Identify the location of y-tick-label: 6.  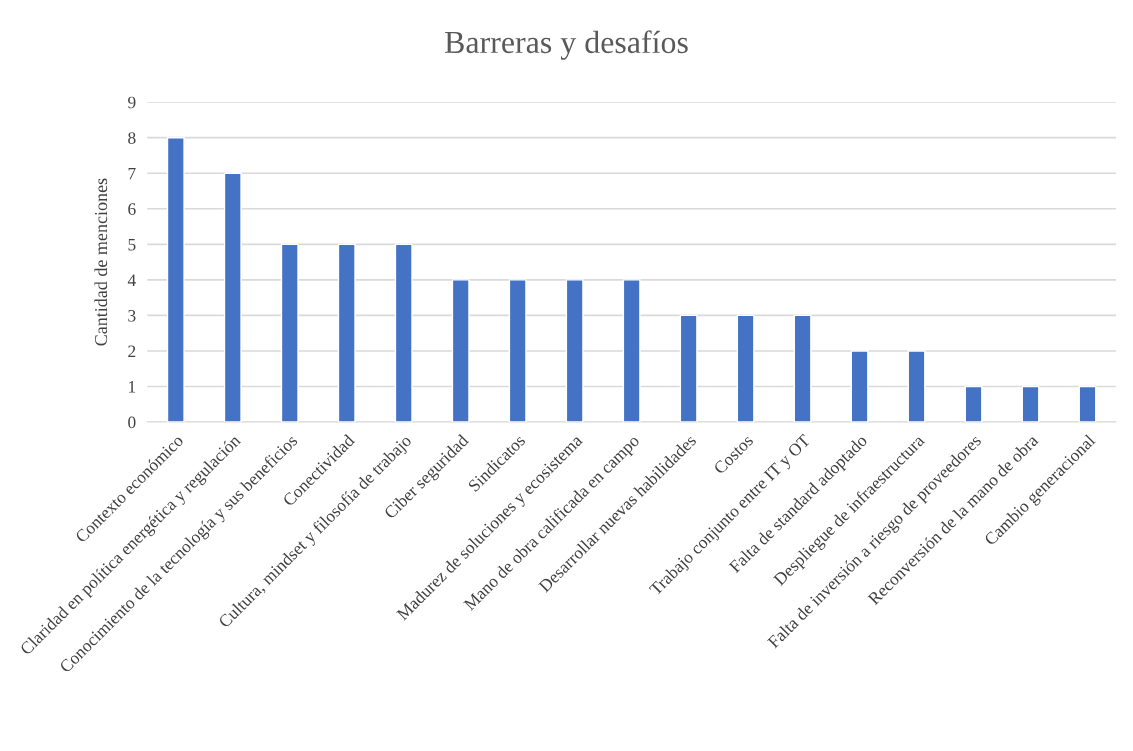
(132, 209).